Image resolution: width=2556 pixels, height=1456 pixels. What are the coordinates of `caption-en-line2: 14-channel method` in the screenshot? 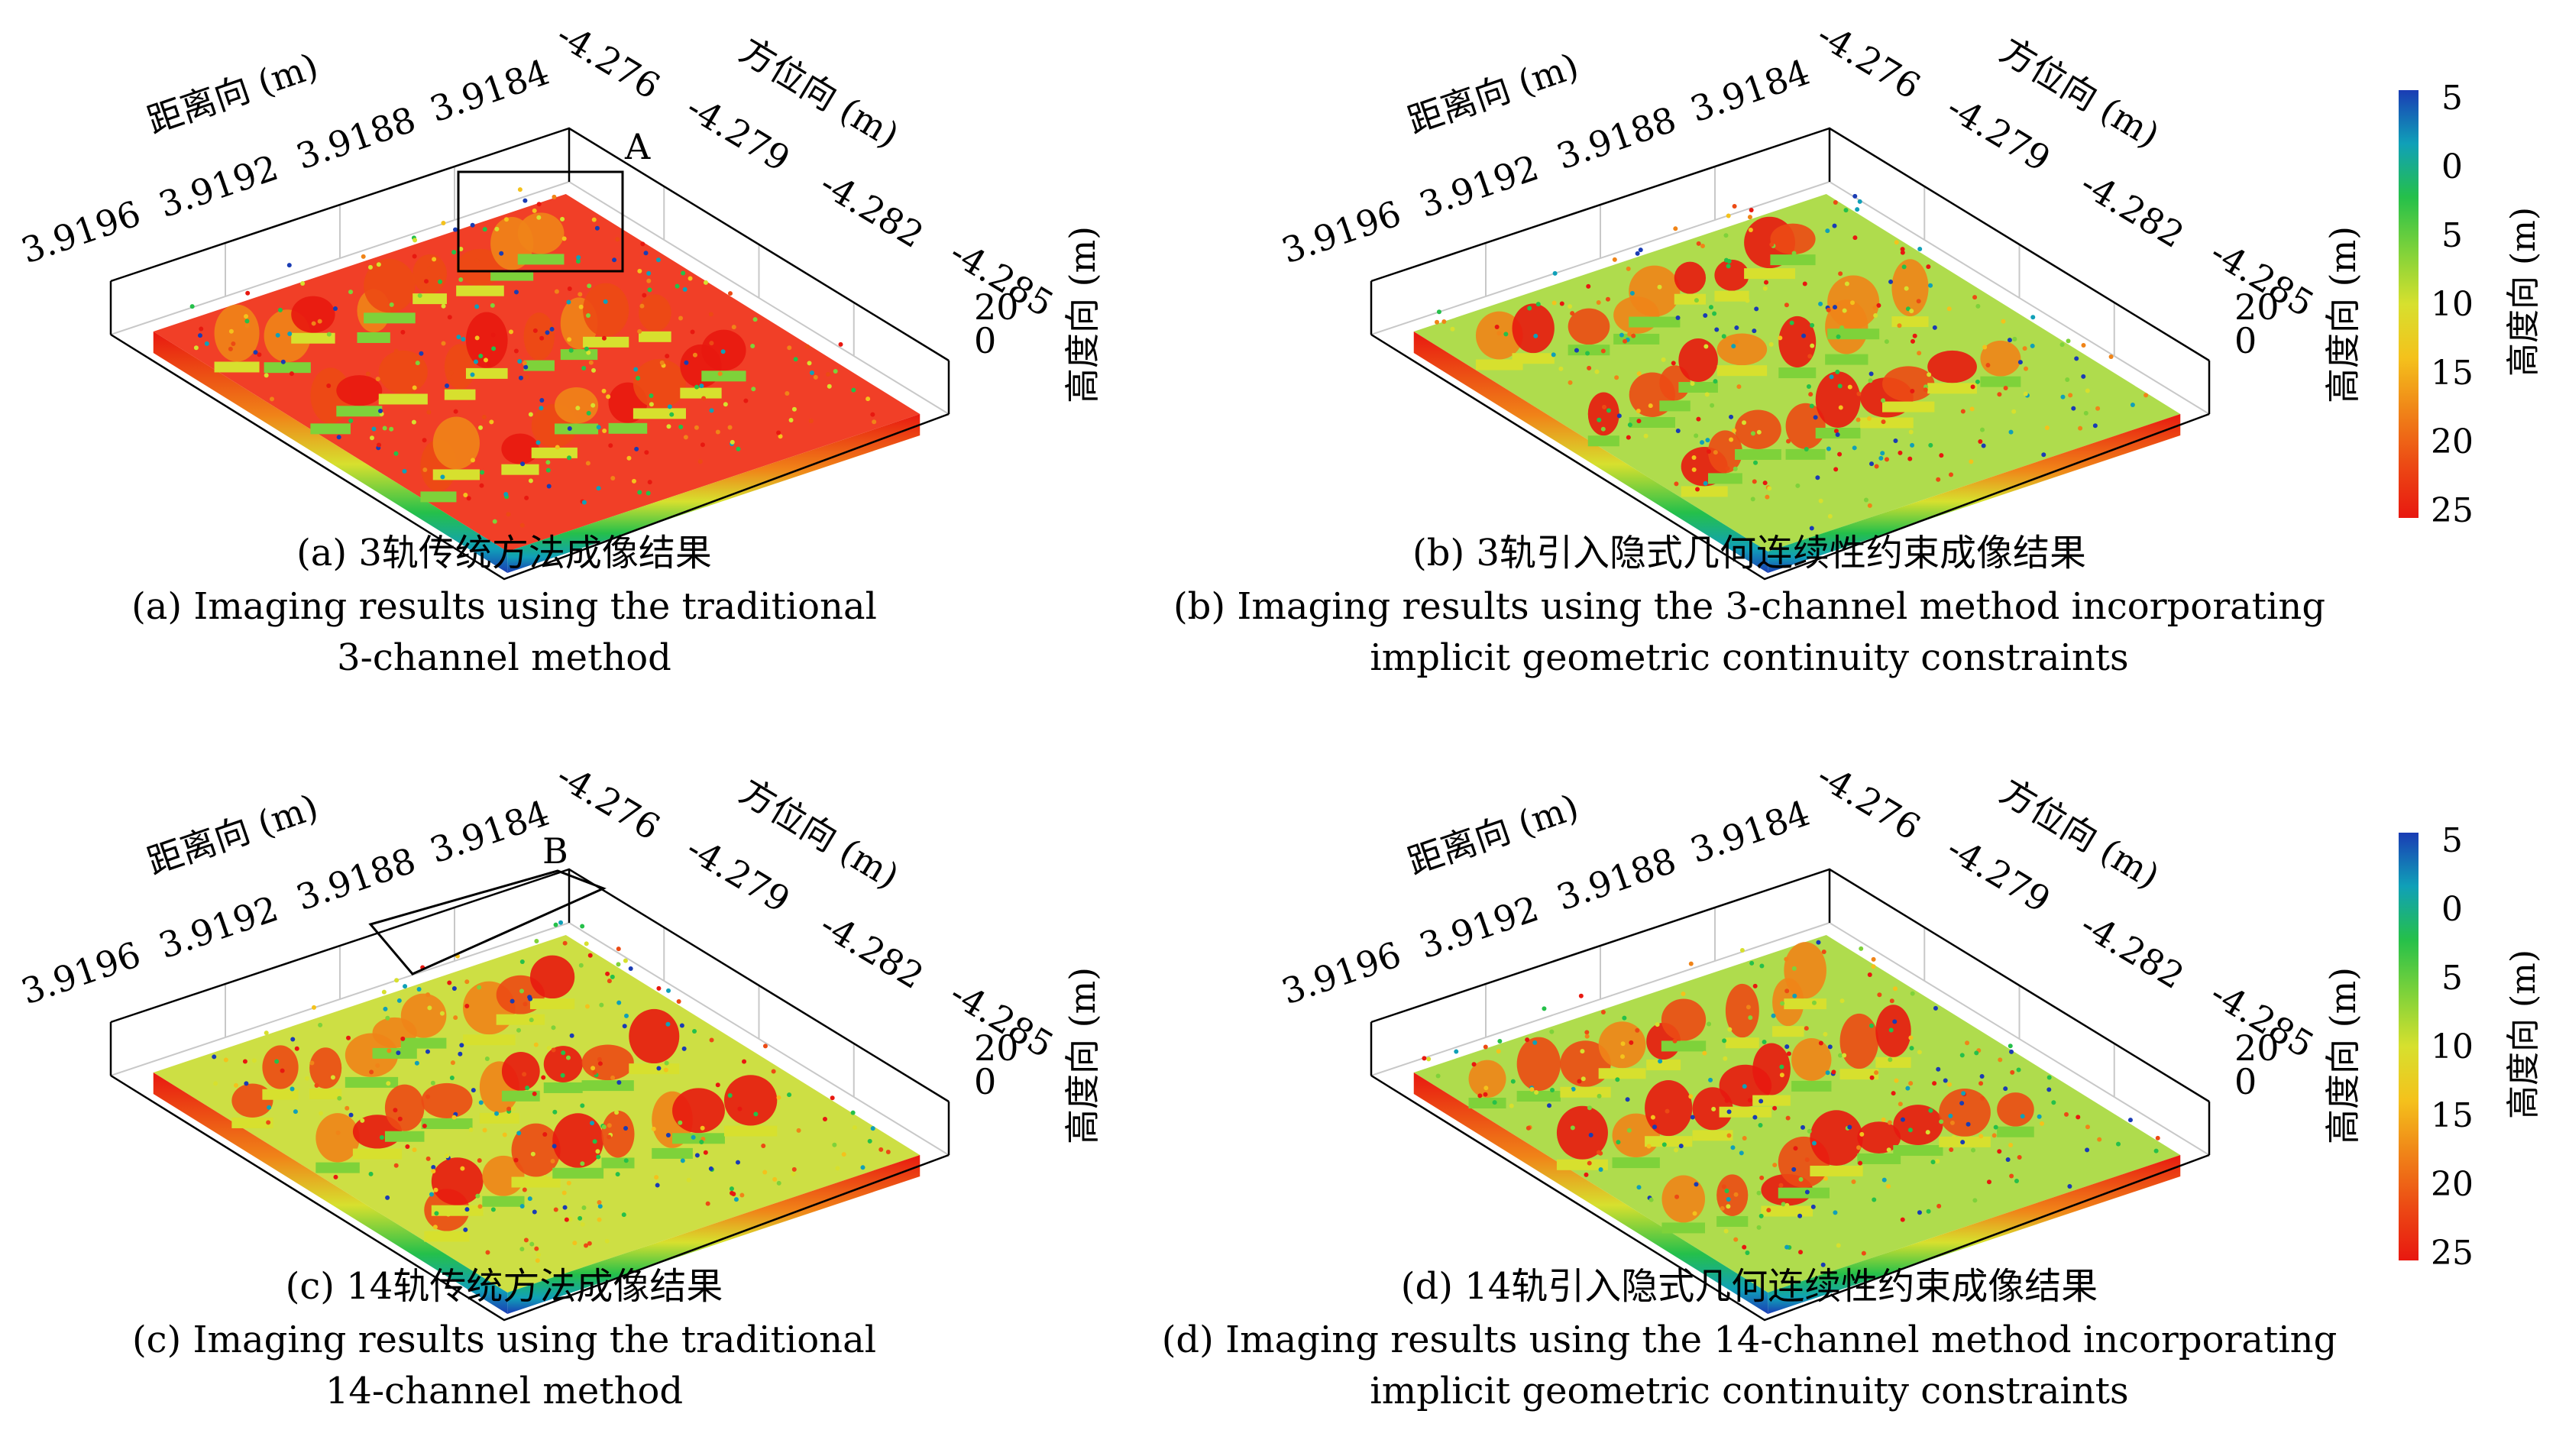 It's located at (504, 1391).